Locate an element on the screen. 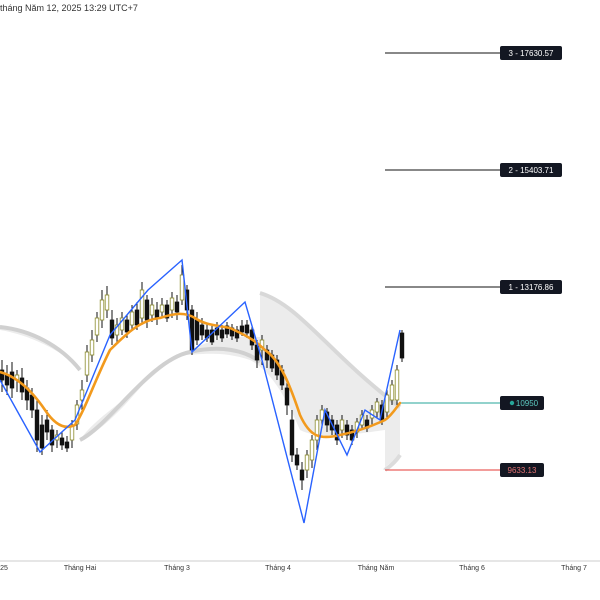 Image resolution: width=600 pixels, height=600 pixels. svg-text: 10950 is located at coordinates (527, 403).